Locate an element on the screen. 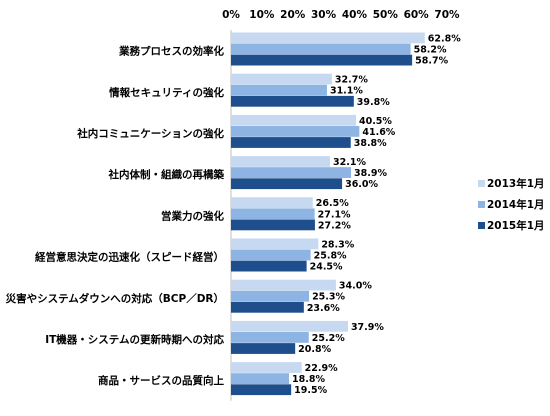 The image size is (550, 416). data-label: 25.8% is located at coordinates (330, 256).